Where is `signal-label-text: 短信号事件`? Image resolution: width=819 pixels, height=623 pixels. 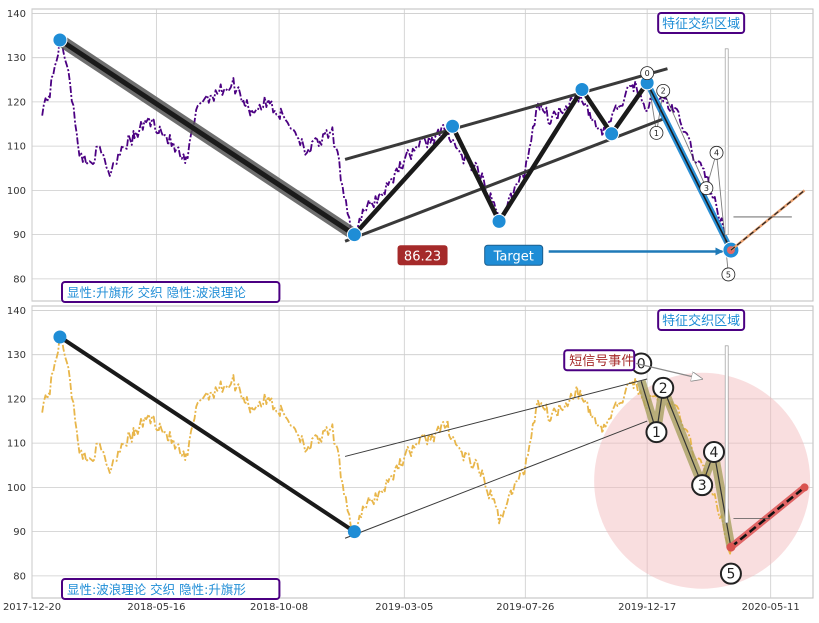
signal-label-text: 短信号事件 is located at coordinates (601, 361).